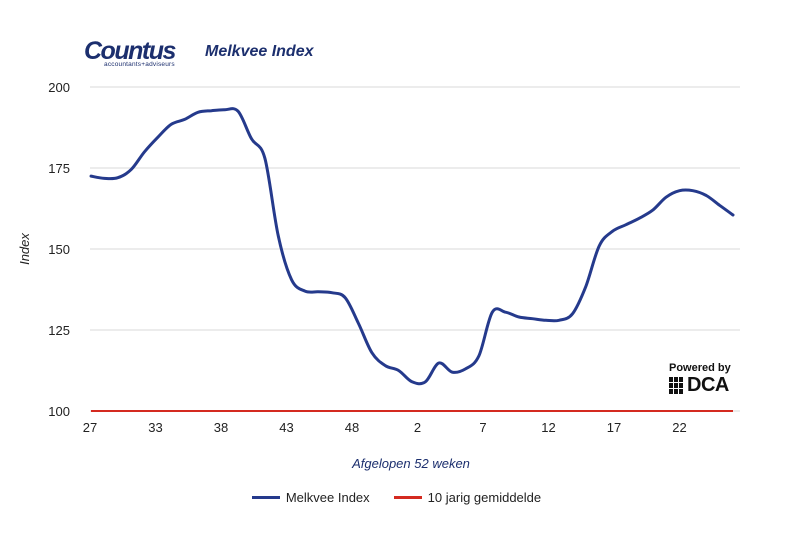 The height and width of the screenshot is (536, 793). Describe the element at coordinates (482, 427) in the screenshot. I see `x-tick-label: 7` at that location.